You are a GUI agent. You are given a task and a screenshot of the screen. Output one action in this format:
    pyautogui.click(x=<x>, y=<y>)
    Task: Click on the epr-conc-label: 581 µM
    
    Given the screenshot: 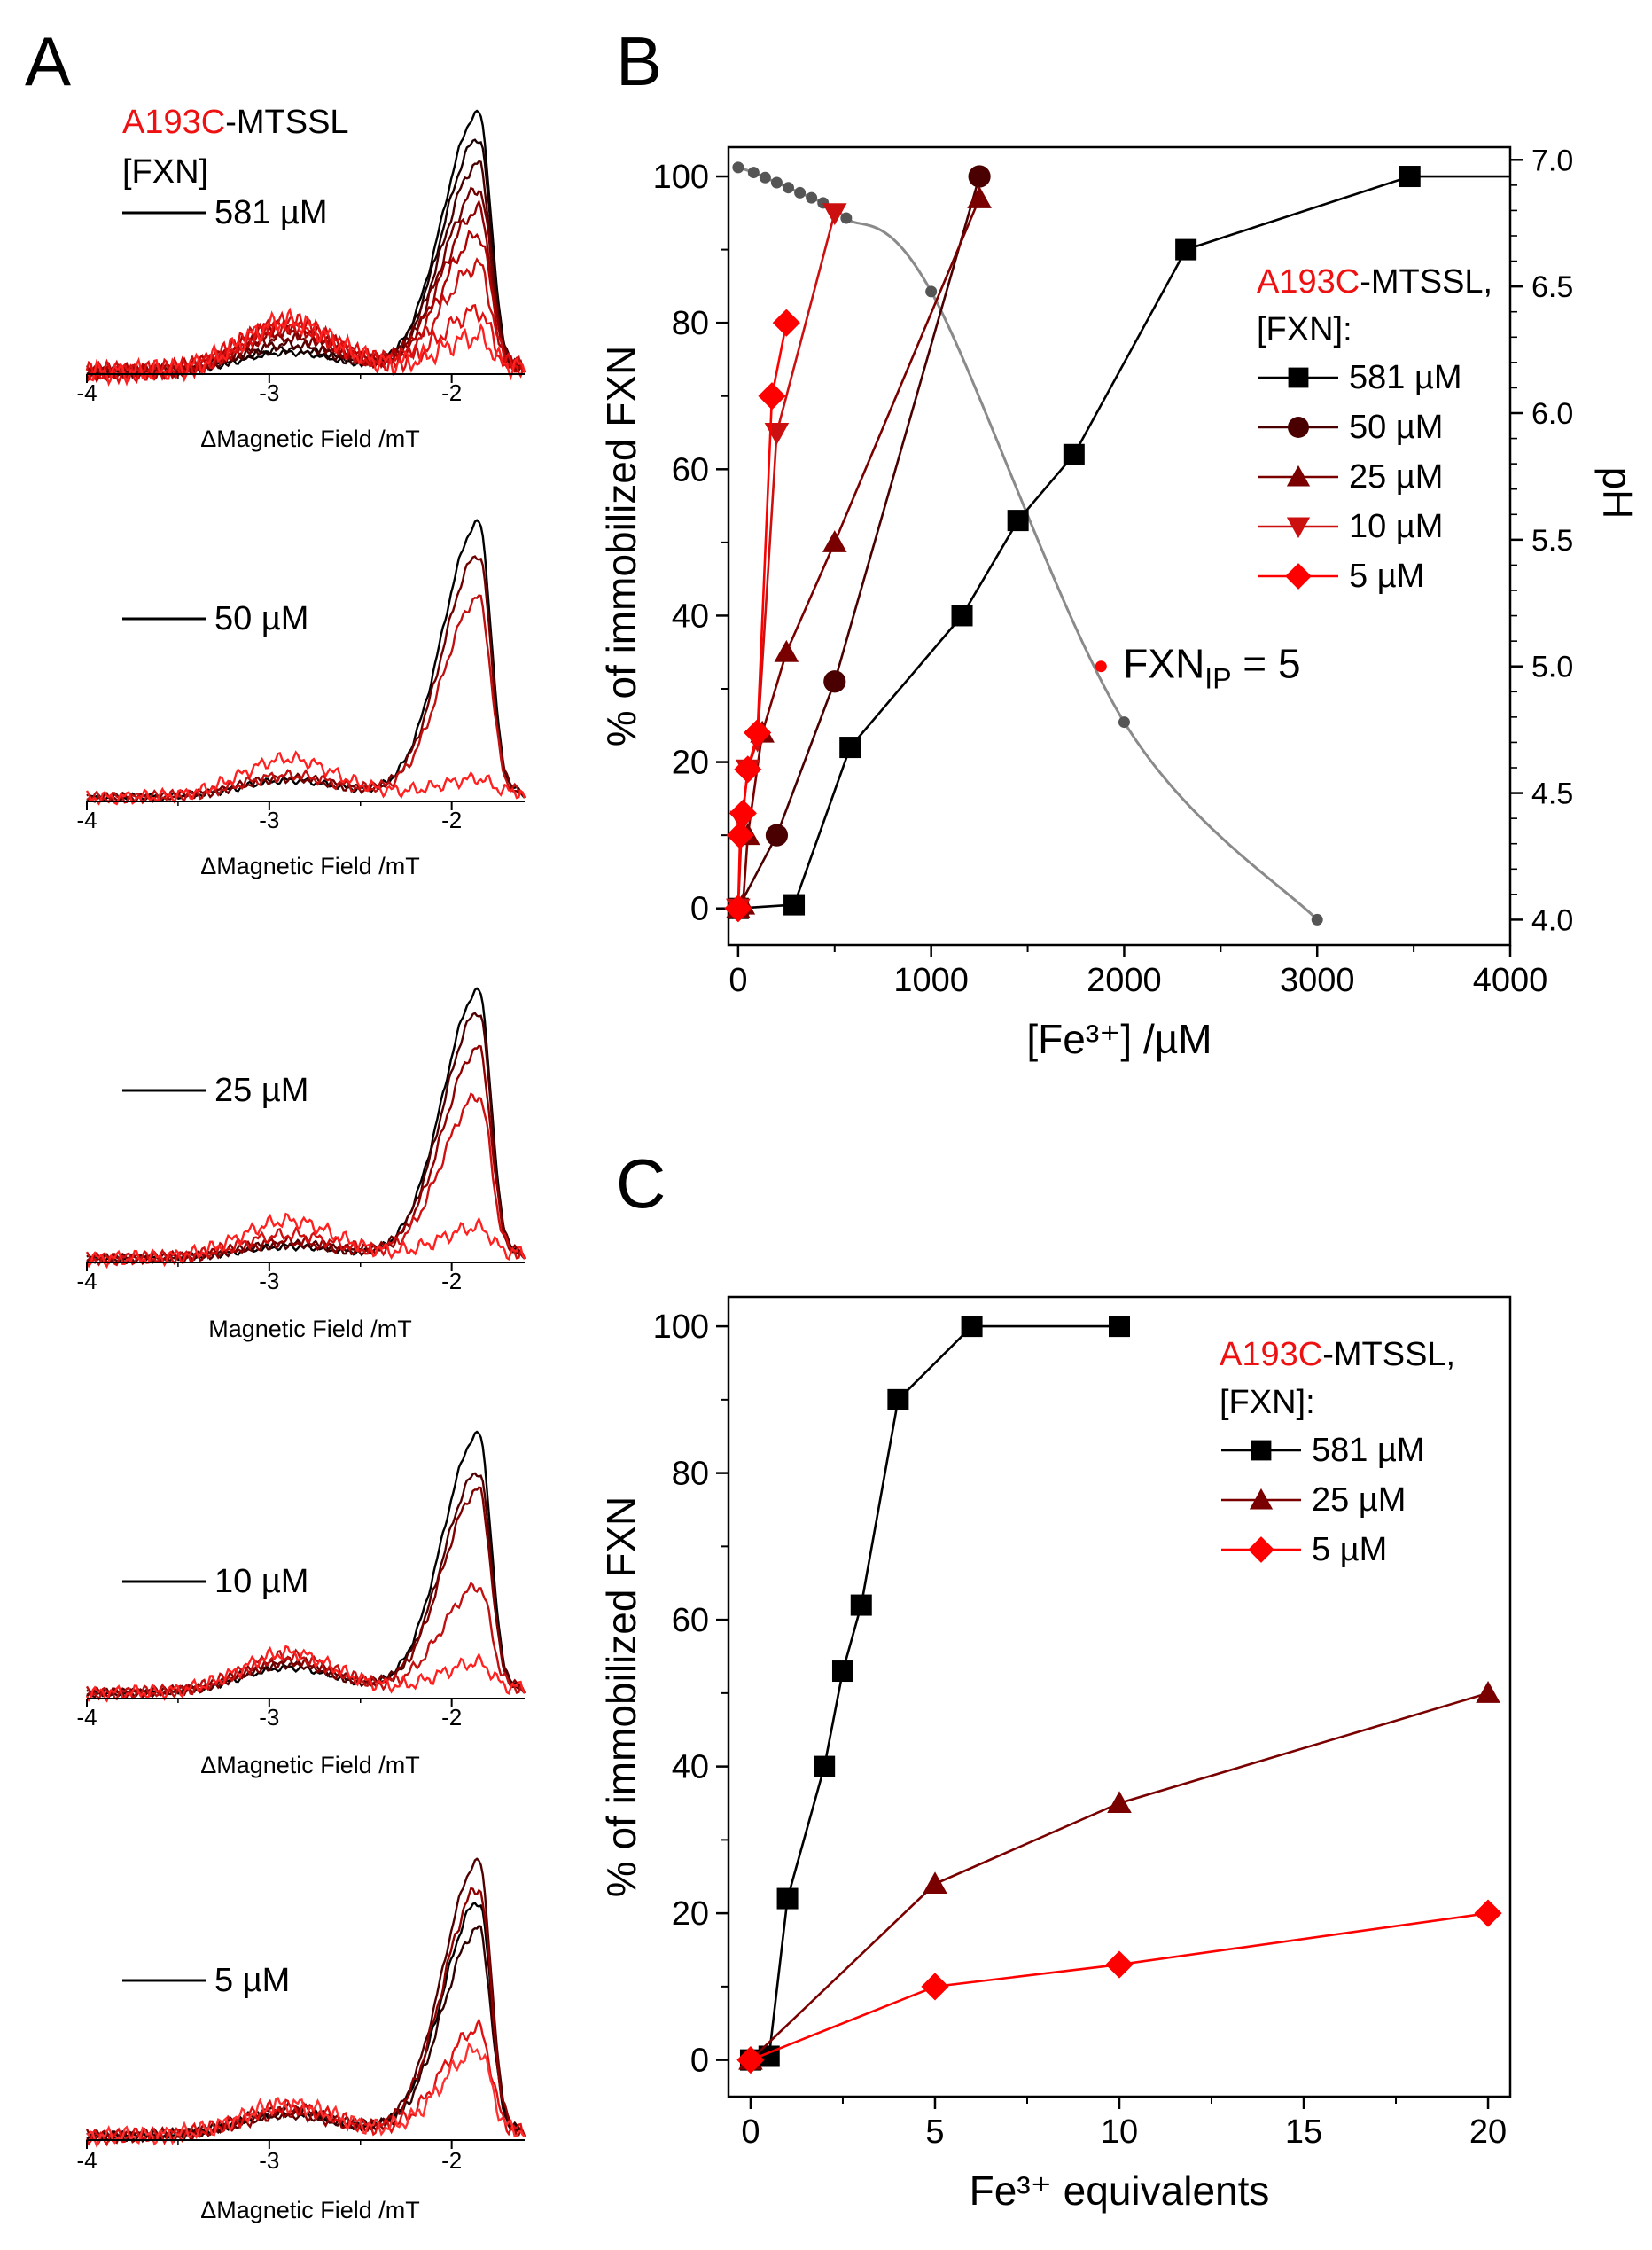 What is the action you would take?
    pyautogui.click(x=271, y=212)
    